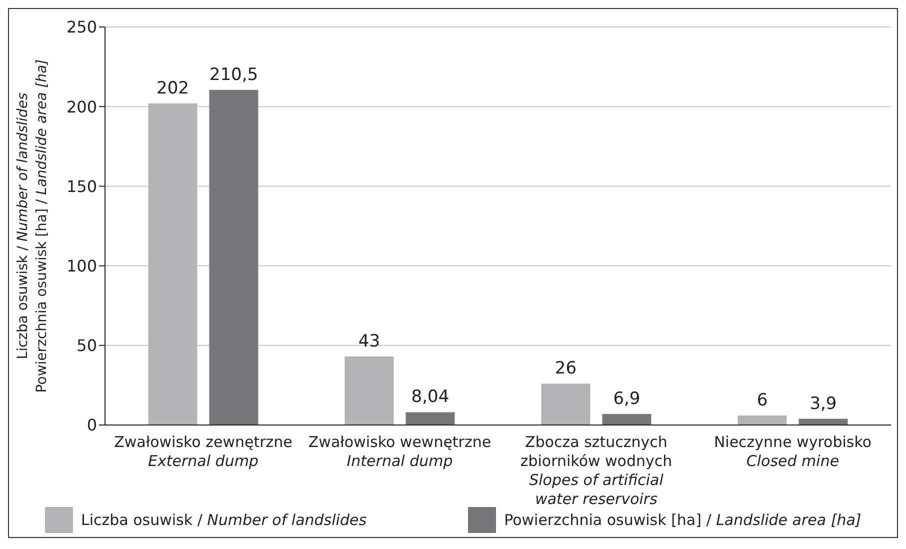 This screenshot has height=549, width=906. Describe the element at coordinates (224, 520) in the screenshot. I see `legend-label: Liczba osuwisk / Number of landslides` at that location.